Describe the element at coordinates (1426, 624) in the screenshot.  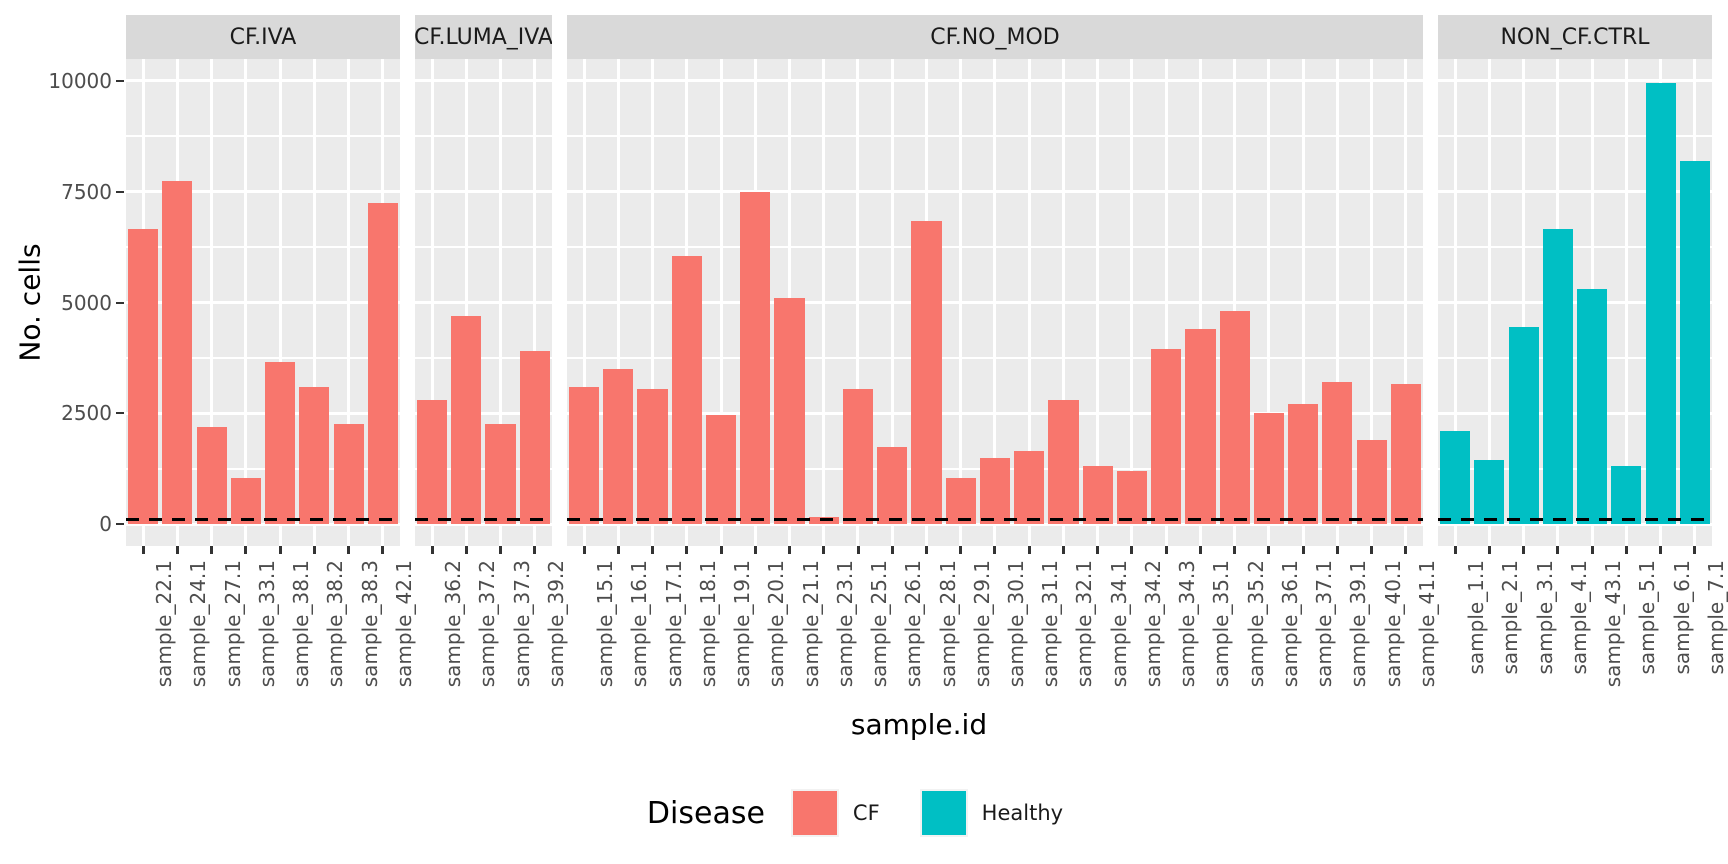
I see `x-tick-label-sample_41.1: sample_41.1` at that location.